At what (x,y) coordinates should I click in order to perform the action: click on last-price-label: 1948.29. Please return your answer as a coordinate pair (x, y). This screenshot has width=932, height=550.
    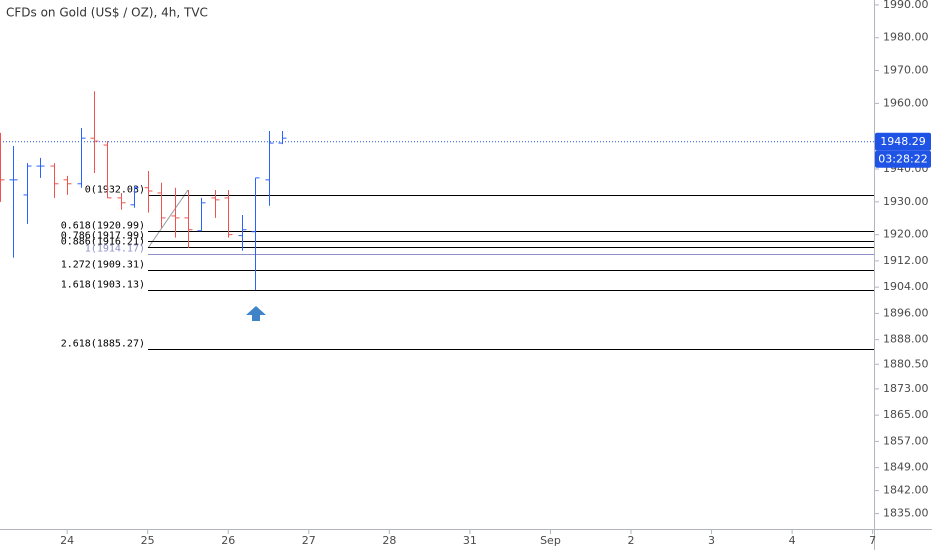
    Looking at the image, I should click on (903, 141).